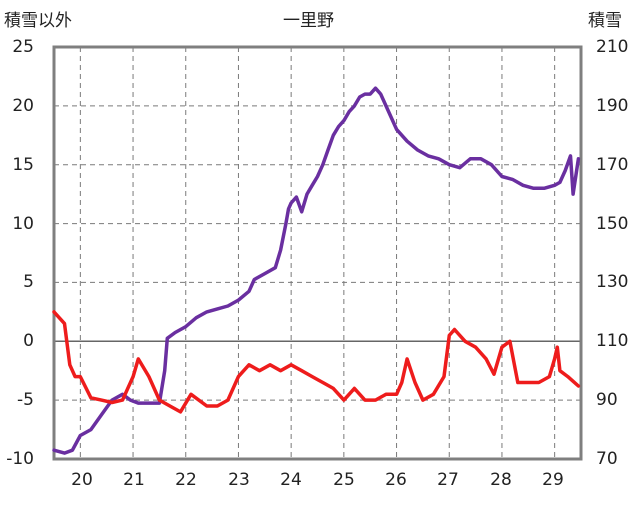  I want to click on x-tick-label: 29, so click(553, 480).